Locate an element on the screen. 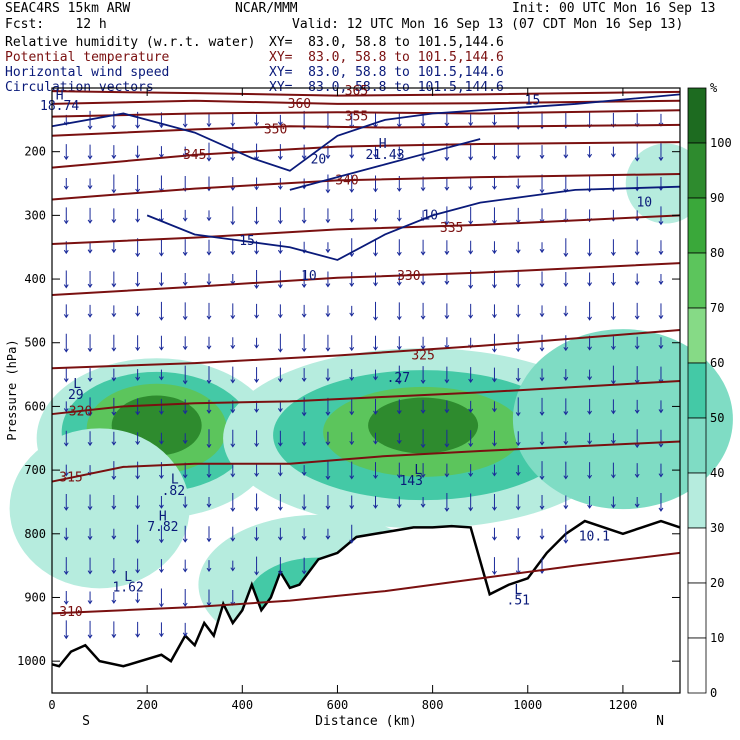 The height and width of the screenshot is (740, 740). wind-label: 15 is located at coordinates (247, 241).